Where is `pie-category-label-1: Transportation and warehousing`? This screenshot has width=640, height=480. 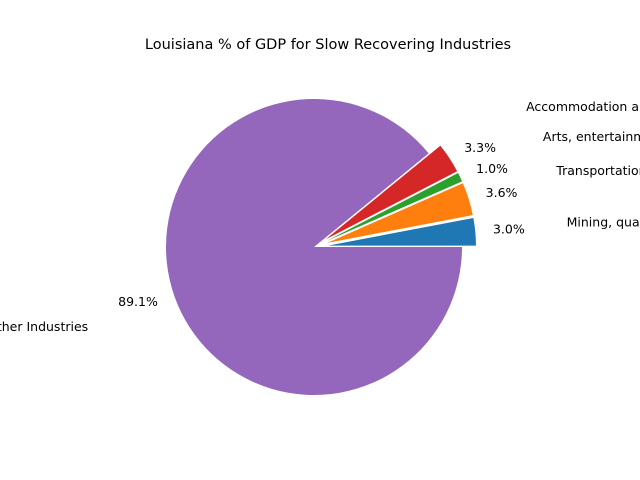
pie-category-label-1: Transportation and warehousing is located at coordinates (597, 170).